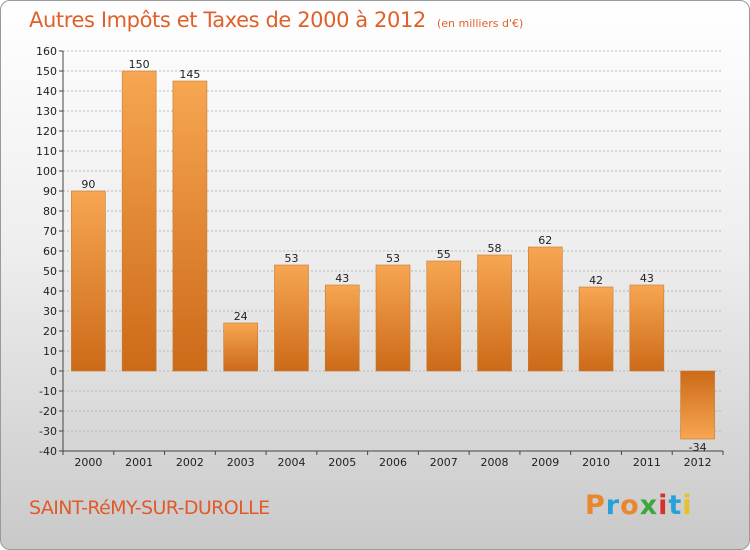  Describe the element at coordinates (393, 462) in the screenshot. I see `x-tick-label: 2006` at that location.